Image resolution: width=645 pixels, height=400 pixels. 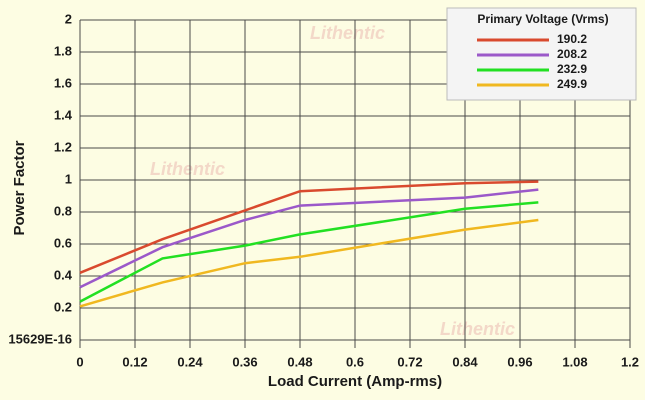 What do you see at coordinates (572, 84) in the screenshot?
I see `legend-label: 249.9` at bounding box center [572, 84].